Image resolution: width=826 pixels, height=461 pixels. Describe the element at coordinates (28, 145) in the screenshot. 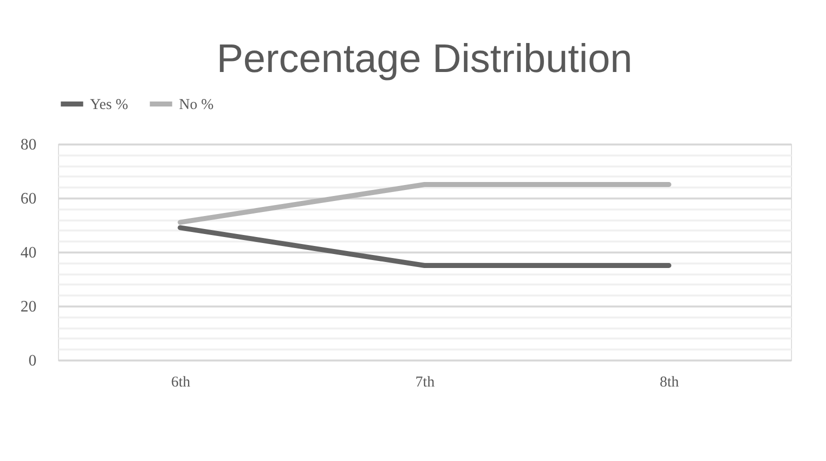

I see `y-tick-label: 80` at that location.